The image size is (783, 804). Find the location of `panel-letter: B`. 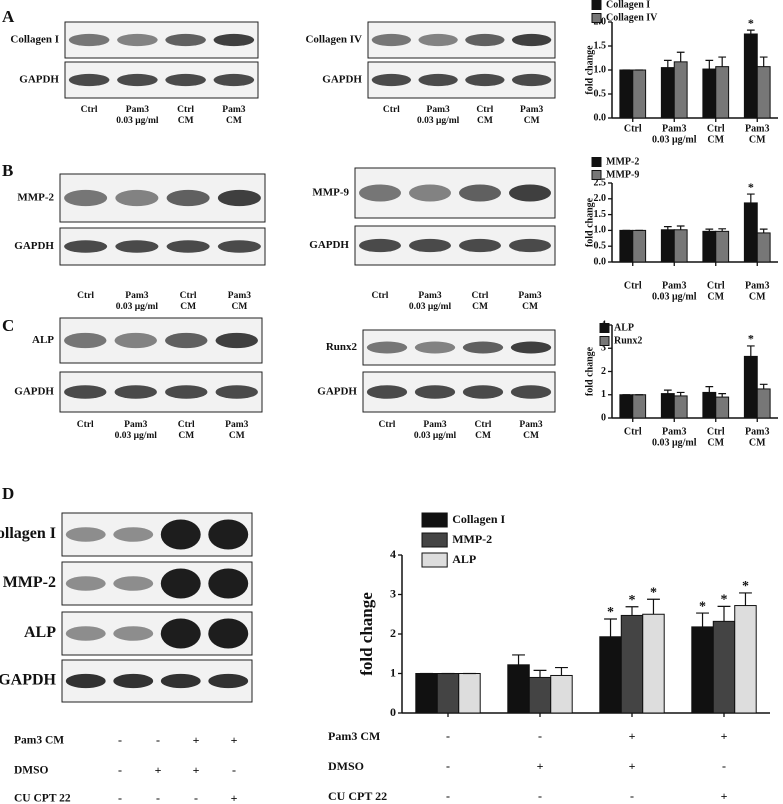

panel-letter: B is located at coordinates (7, 170).